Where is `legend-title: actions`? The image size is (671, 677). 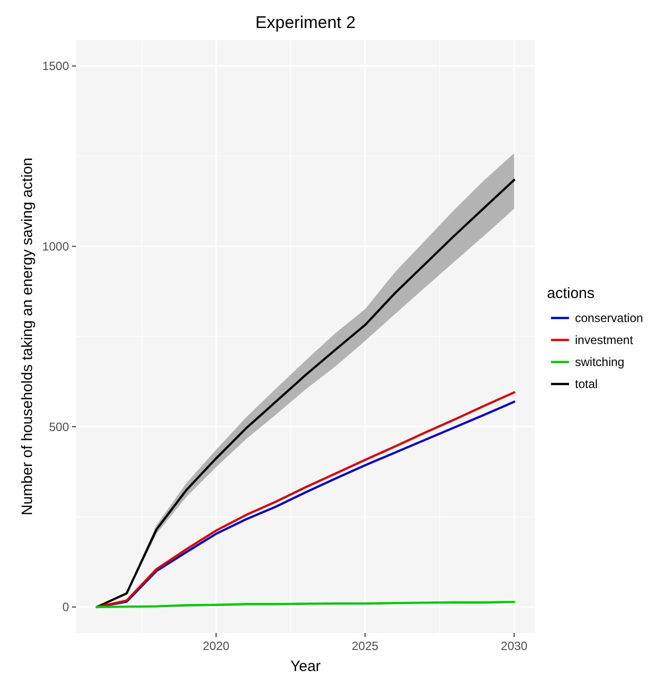 legend-title: actions is located at coordinates (571, 293).